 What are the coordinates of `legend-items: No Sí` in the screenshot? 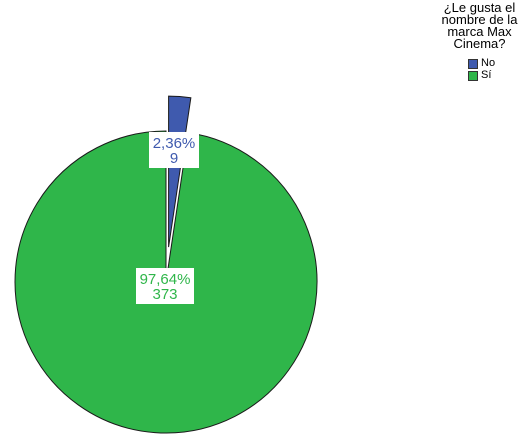 It's located at (497, 69).